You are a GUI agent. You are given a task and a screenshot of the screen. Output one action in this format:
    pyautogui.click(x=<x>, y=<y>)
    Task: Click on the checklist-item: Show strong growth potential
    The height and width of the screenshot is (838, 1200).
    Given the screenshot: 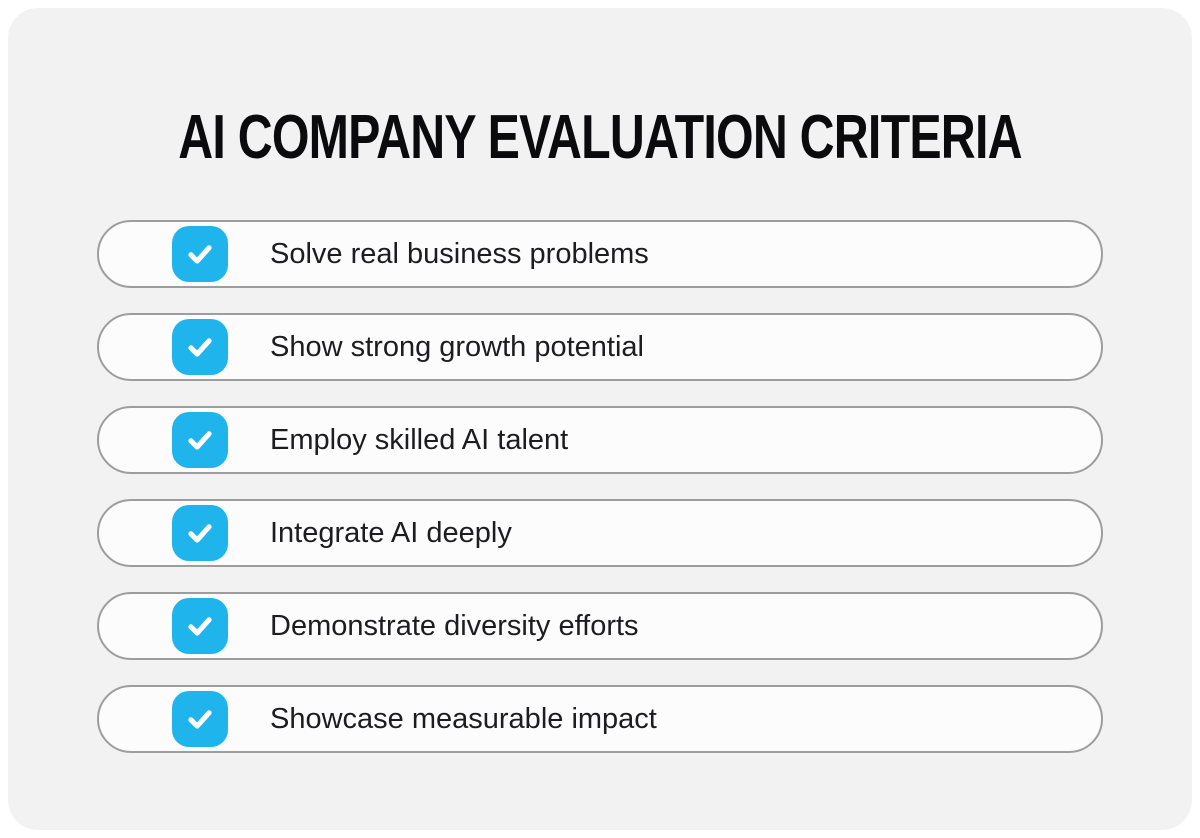 What is the action you would take?
    pyautogui.click(x=600, y=347)
    